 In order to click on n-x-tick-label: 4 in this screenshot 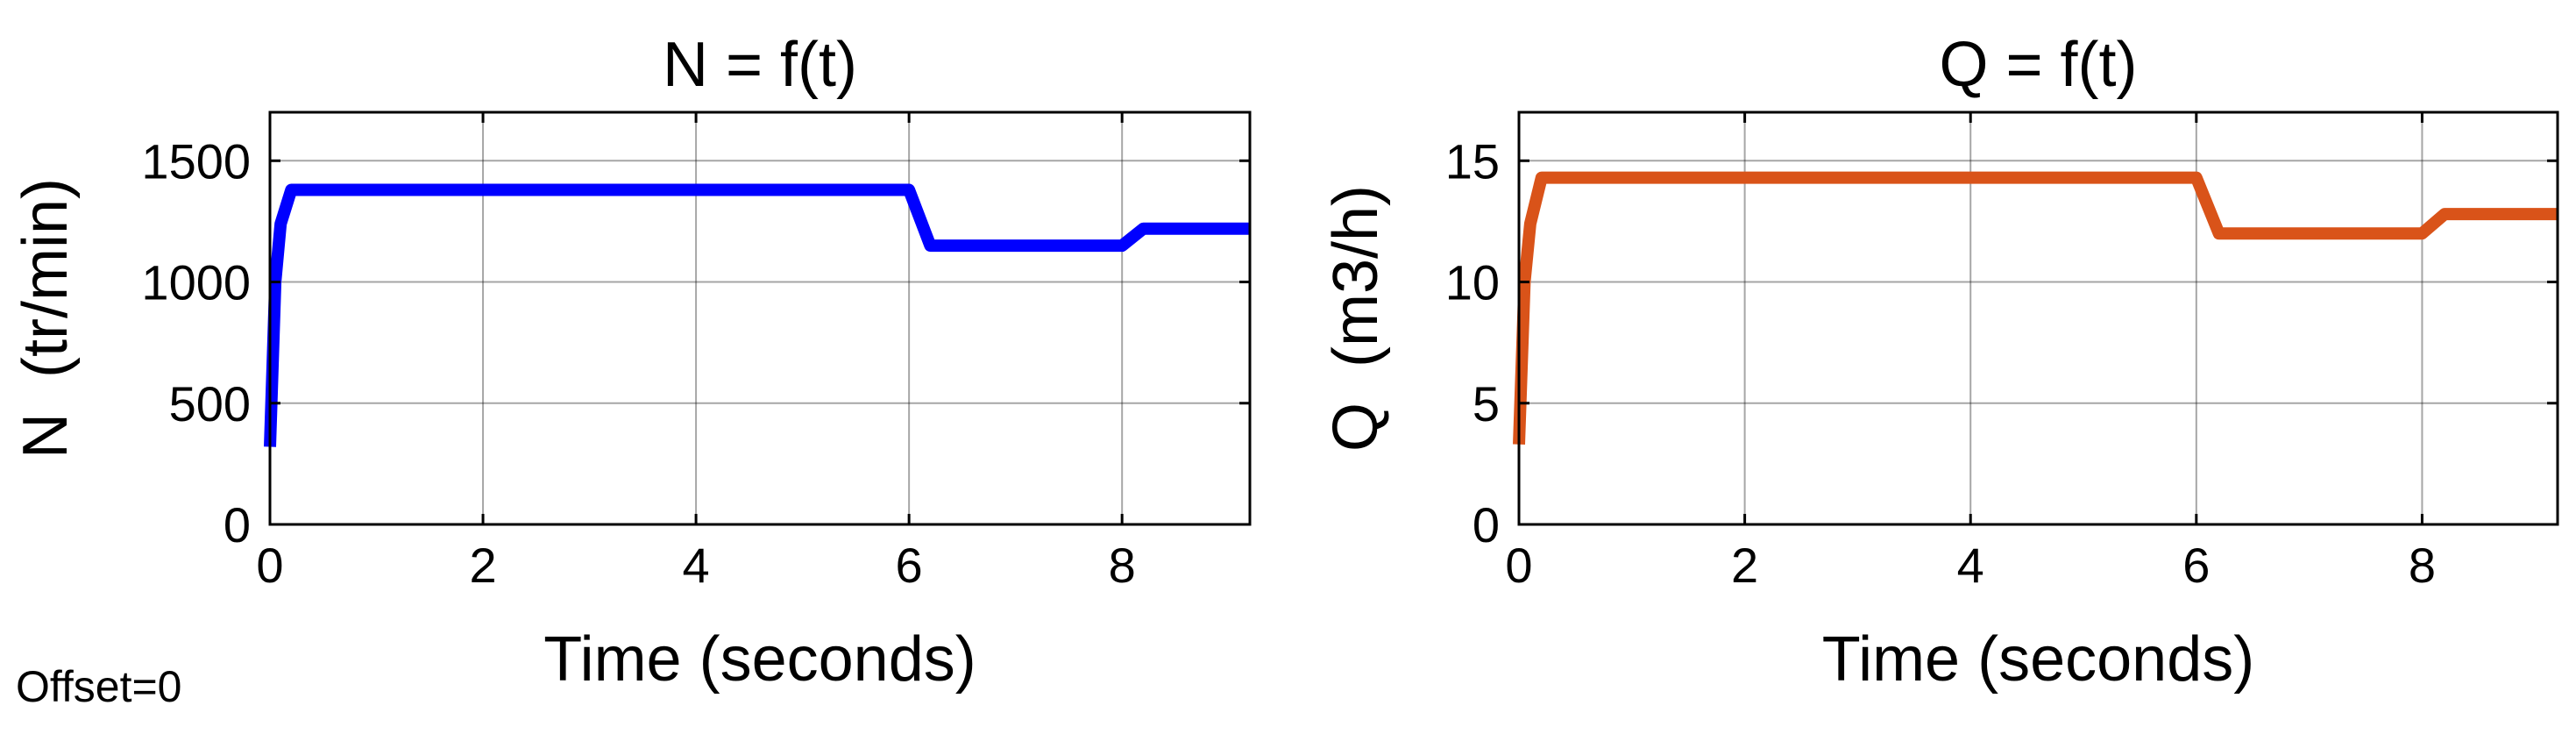, I will do `click(696, 565)`.